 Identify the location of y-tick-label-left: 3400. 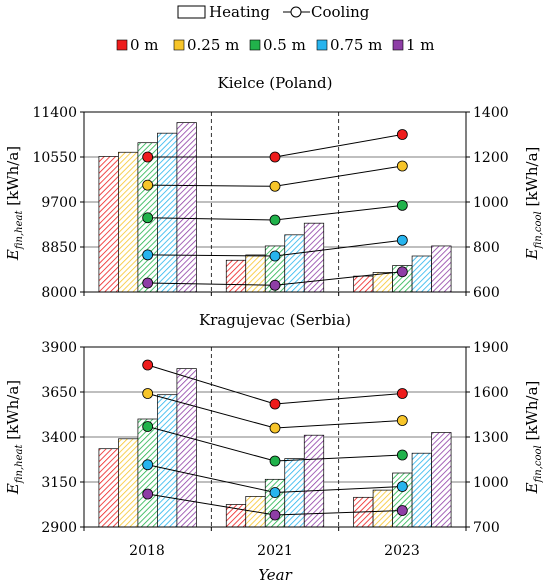
(59, 438).